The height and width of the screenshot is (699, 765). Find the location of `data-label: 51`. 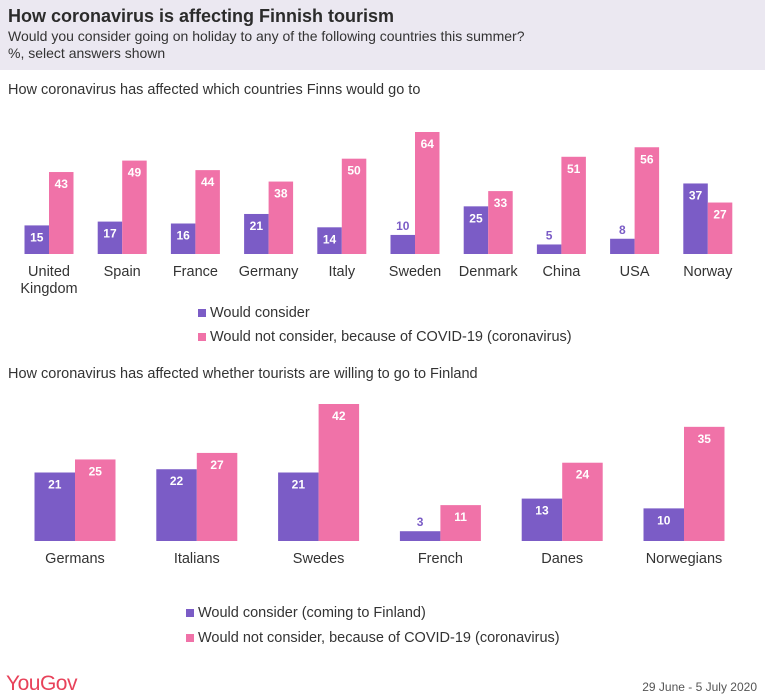

data-label: 51 is located at coordinates (574, 169).